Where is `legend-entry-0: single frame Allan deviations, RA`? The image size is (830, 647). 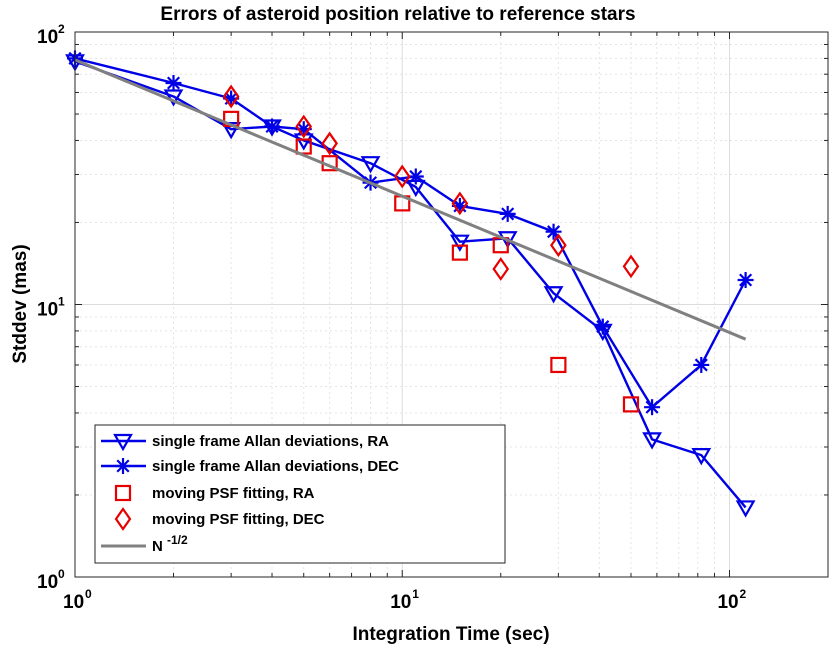
legend-entry-0: single frame Allan deviations, RA is located at coordinates (245, 442).